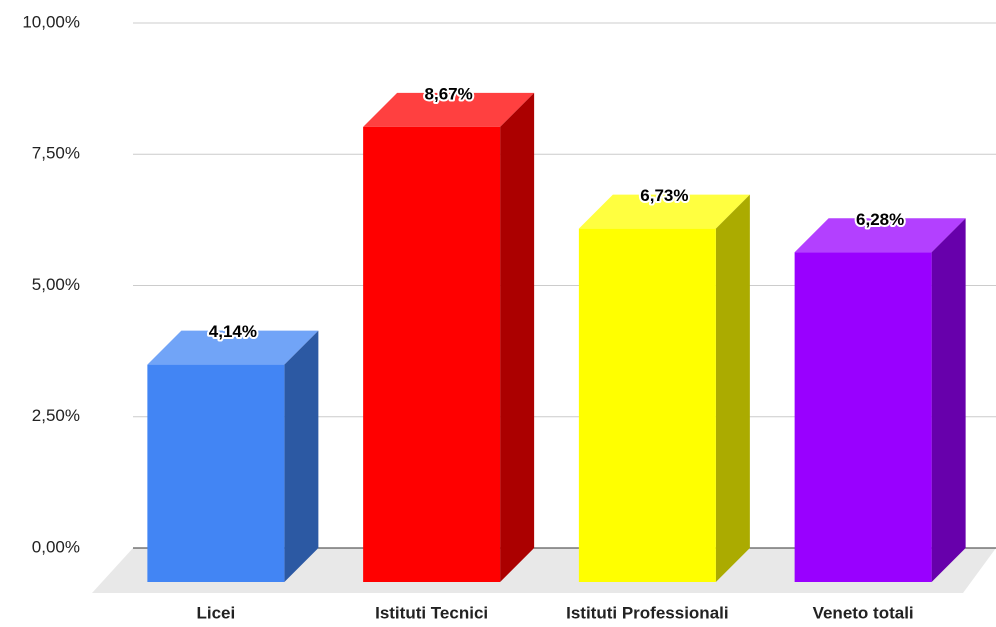 The height and width of the screenshot is (627, 996). Describe the element at coordinates (56, 284) in the screenshot. I see `y-tick-label: 5,00%` at that location.